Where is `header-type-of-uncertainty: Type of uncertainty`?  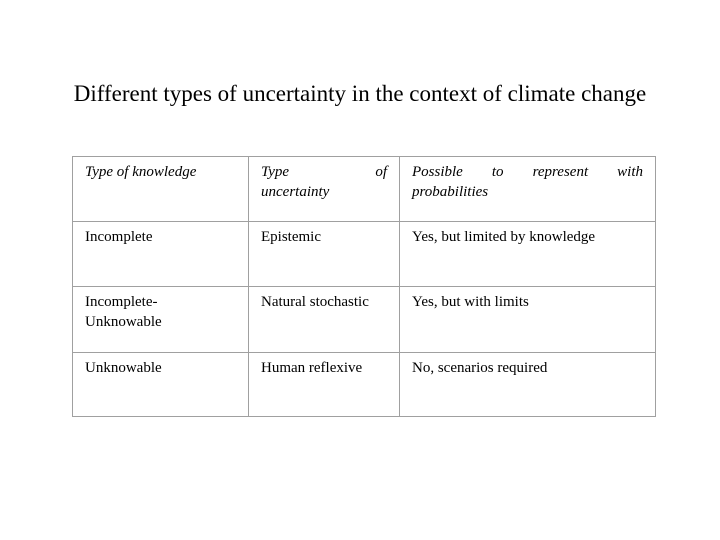
header-type-of-uncertainty: Type of uncertainty is located at coordinates (324, 189).